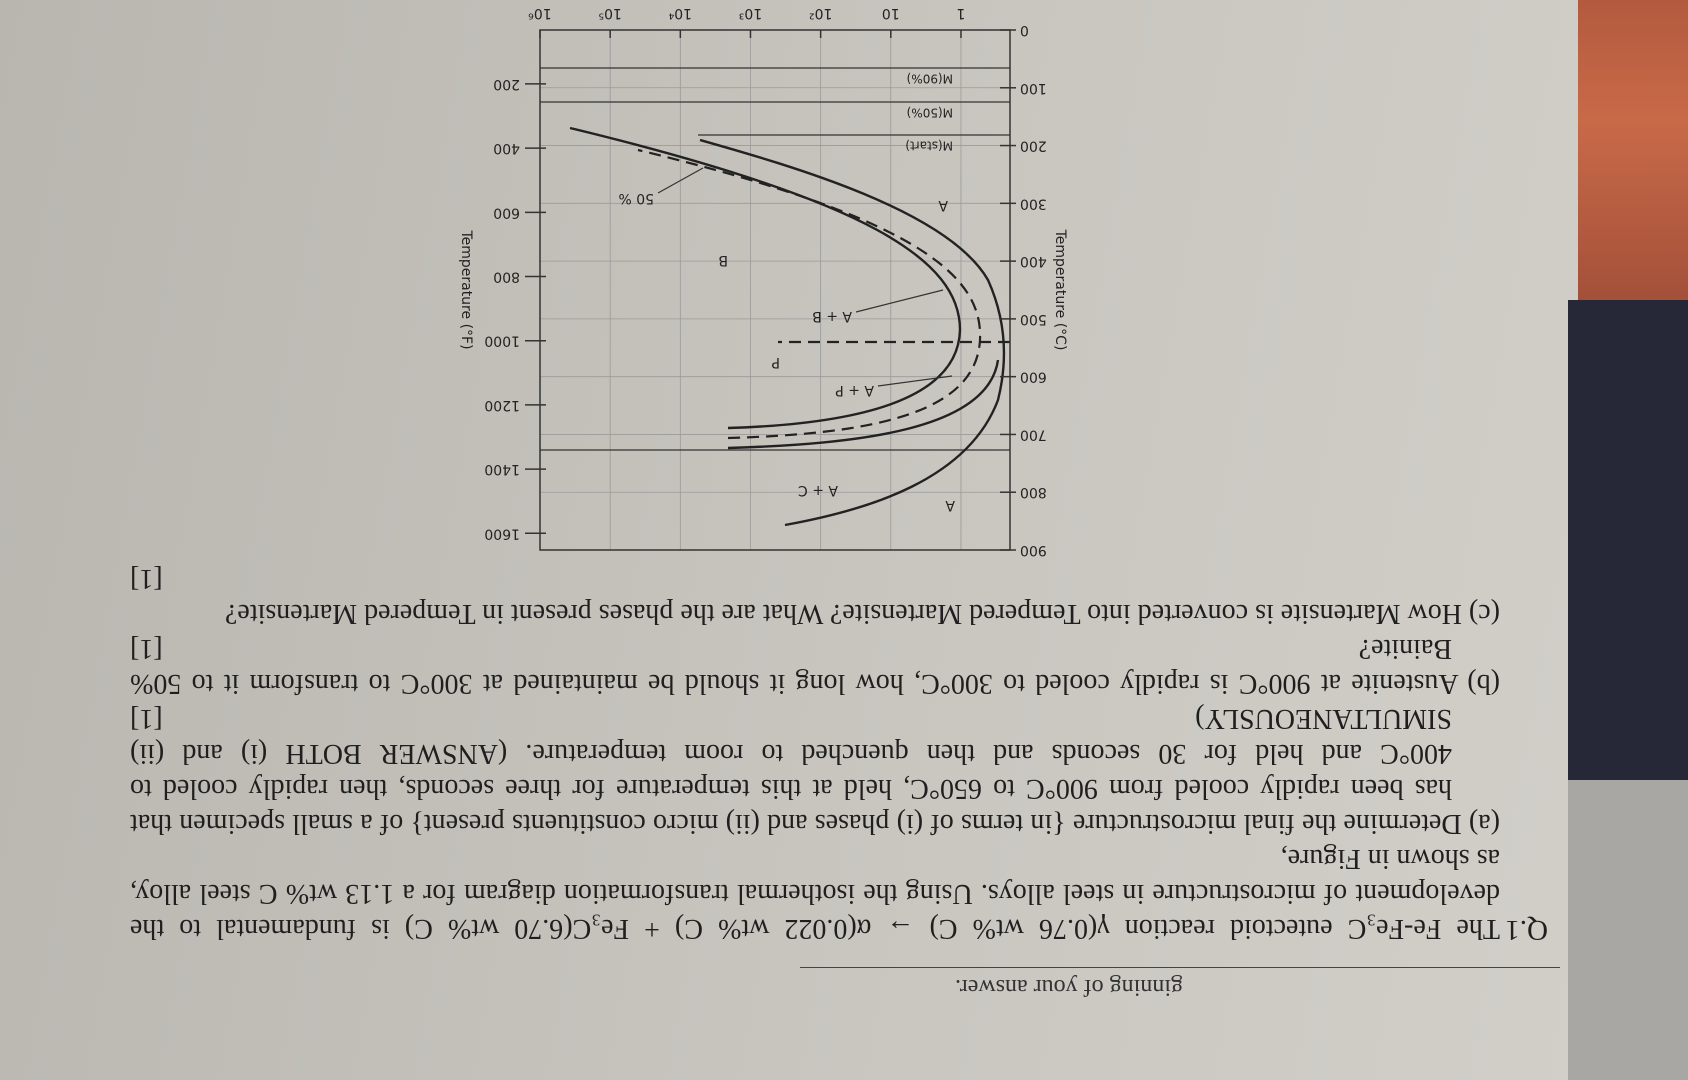  Describe the element at coordinates (960, 13) in the screenshot. I see `x-tick-label: 1` at that location.